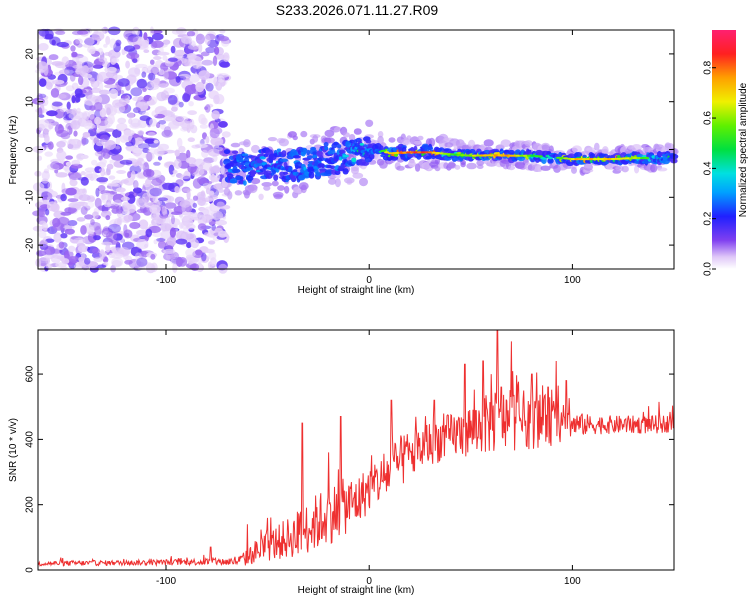 Image resolution: width=750 pixels, height=600 pixels. I want to click on spectrogram-signal-trace, so click(450, 159).